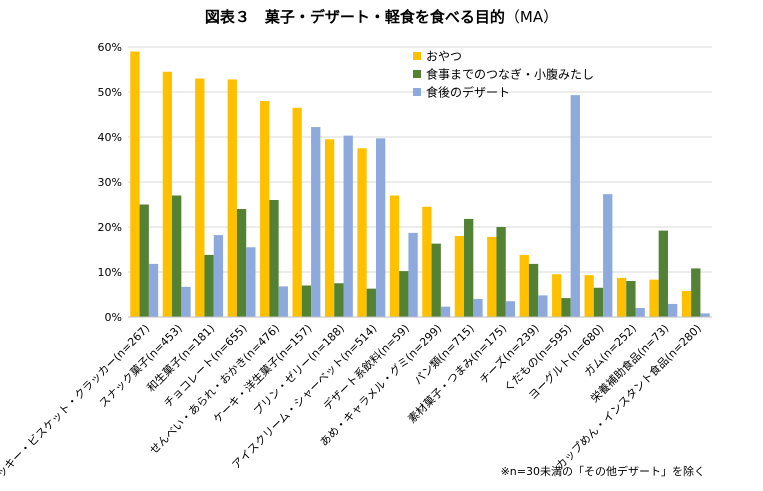 The width and height of the screenshot is (763, 491). I want to click on x-tick-label: クッキー・ビスケット・クラッカー(n=267), so click(76, 405).